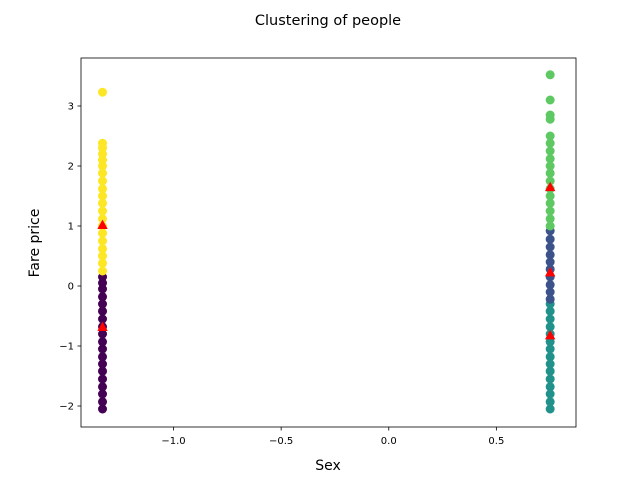  I want to click on y-tick-label: 1, so click(71, 227).